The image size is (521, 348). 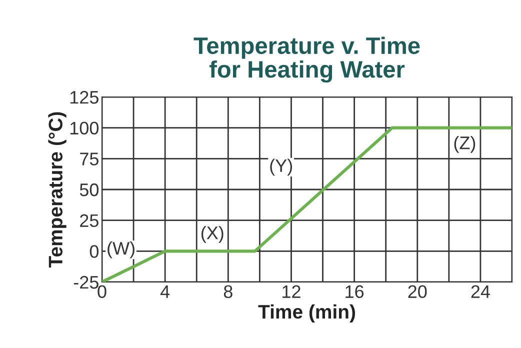 What do you see at coordinates (121, 249) in the screenshot?
I see `annotation: (W)` at bounding box center [121, 249].